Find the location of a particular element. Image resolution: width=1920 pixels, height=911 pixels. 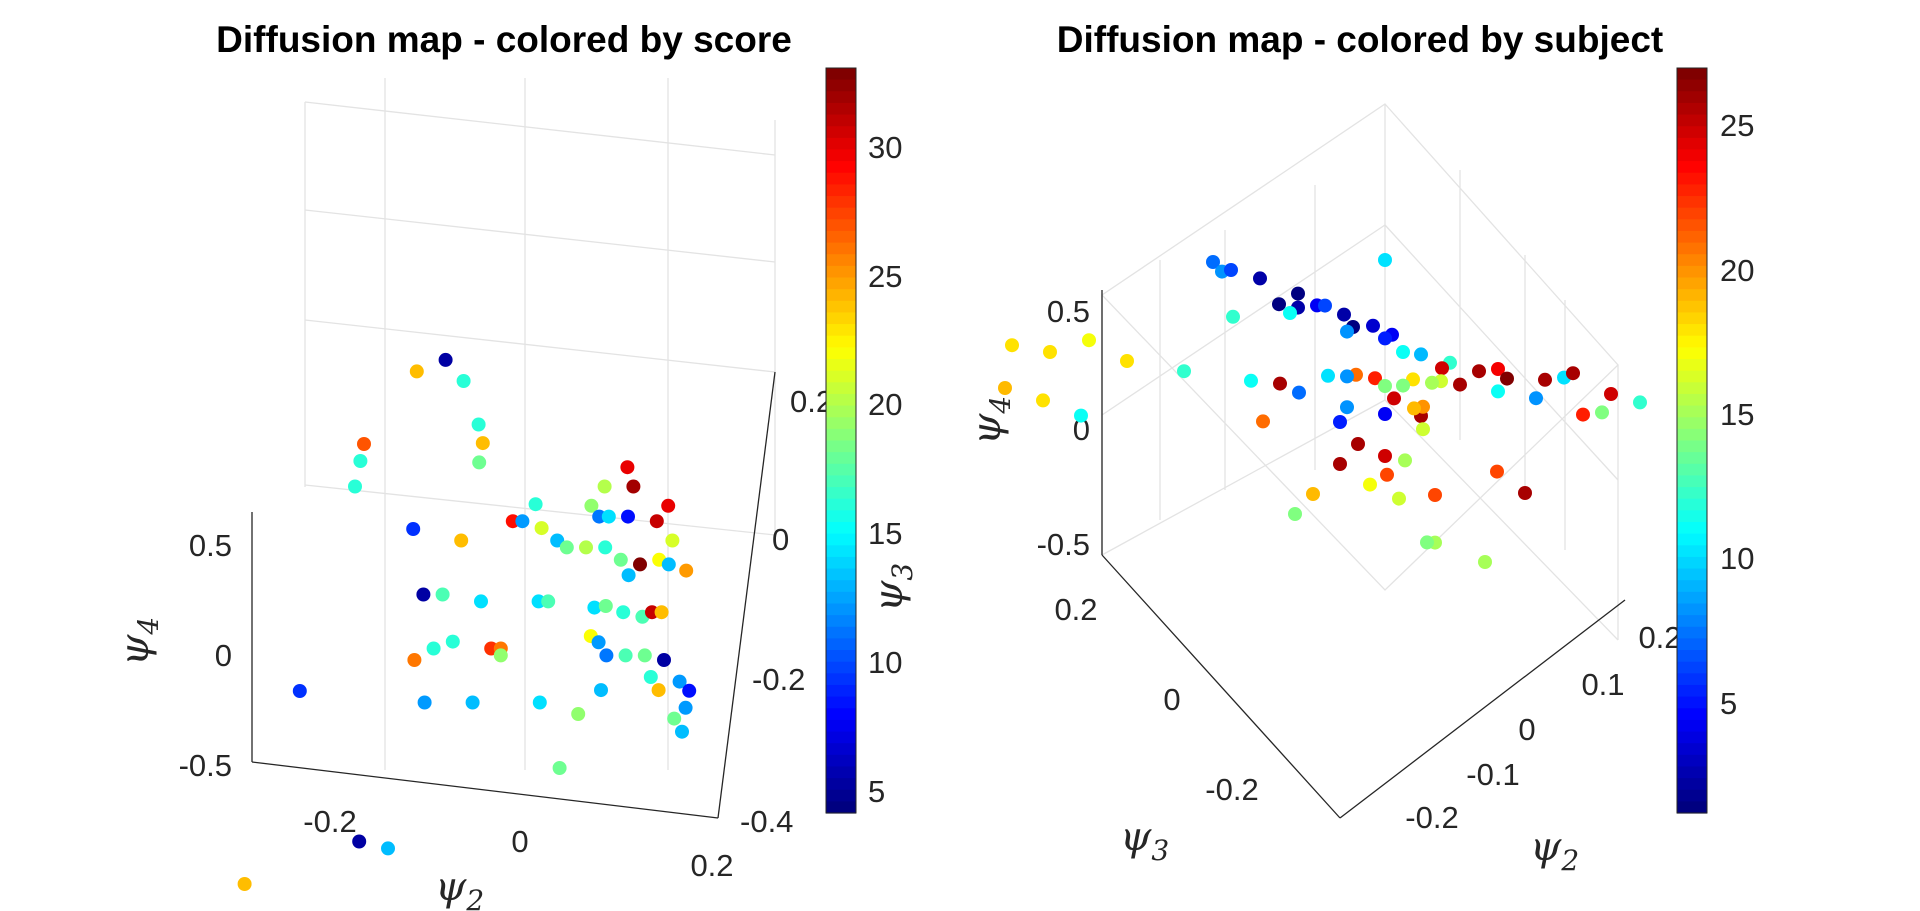

colorbar-tick-label: 30 is located at coordinates (885, 147).